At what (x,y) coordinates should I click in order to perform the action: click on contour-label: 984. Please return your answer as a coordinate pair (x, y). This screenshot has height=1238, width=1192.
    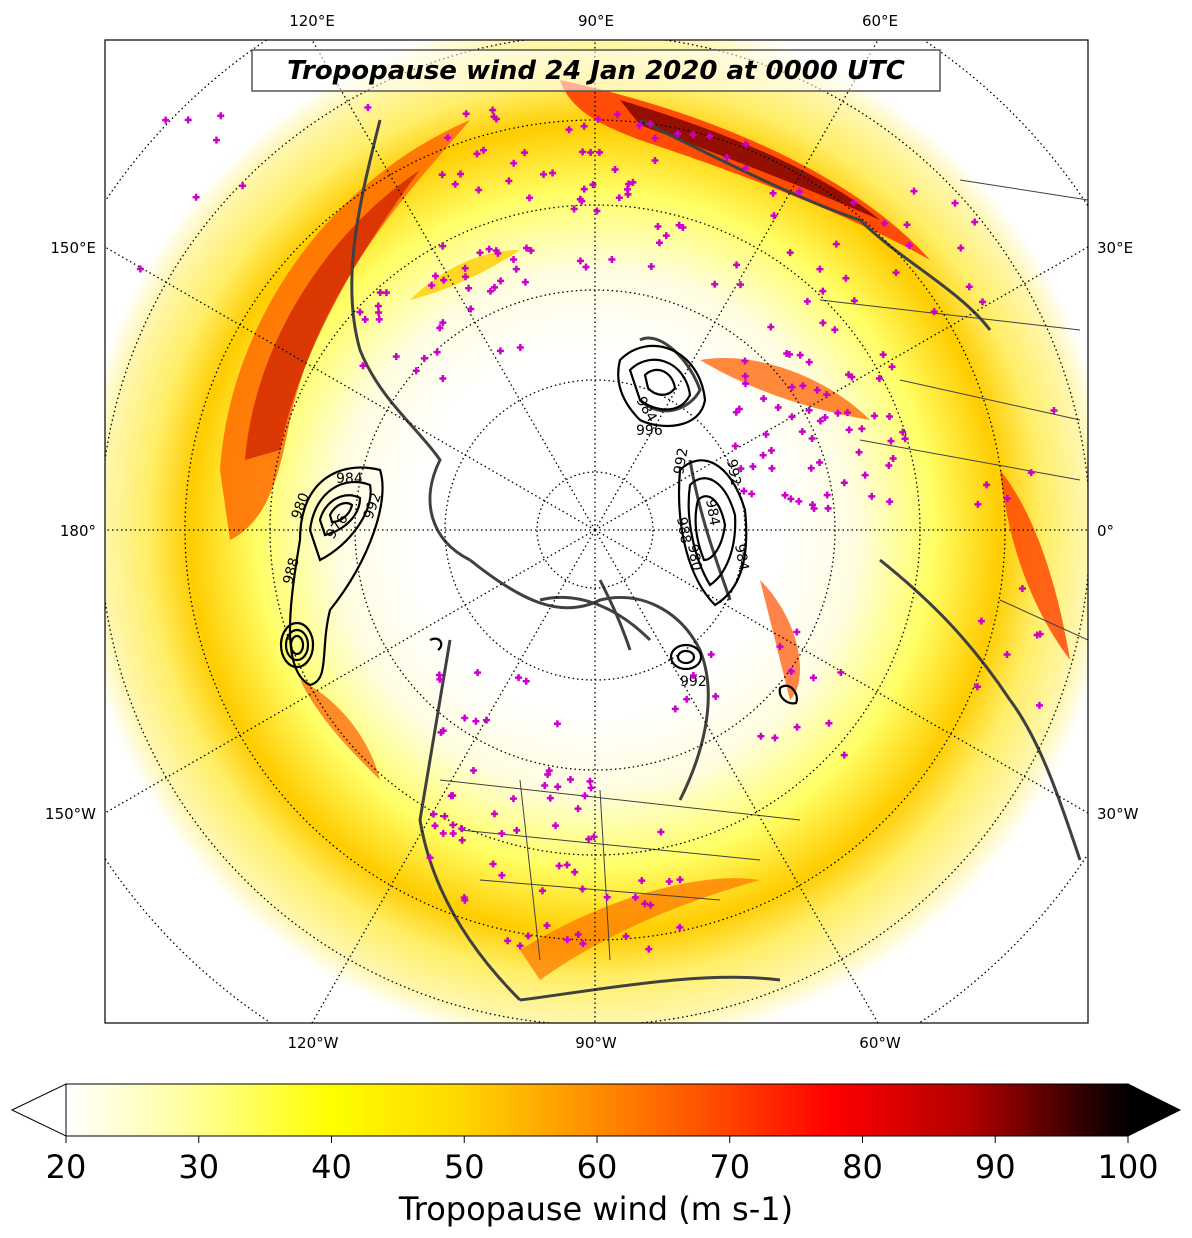
    Looking at the image, I should click on (712, 512).